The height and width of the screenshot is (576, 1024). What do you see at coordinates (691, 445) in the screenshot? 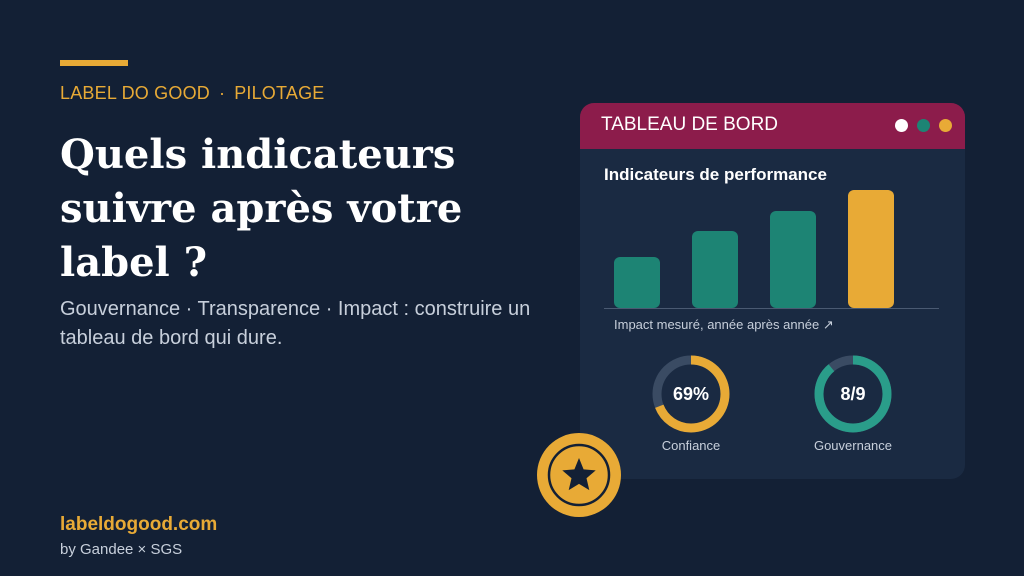
I see `confiance-label: Confiance` at bounding box center [691, 445].